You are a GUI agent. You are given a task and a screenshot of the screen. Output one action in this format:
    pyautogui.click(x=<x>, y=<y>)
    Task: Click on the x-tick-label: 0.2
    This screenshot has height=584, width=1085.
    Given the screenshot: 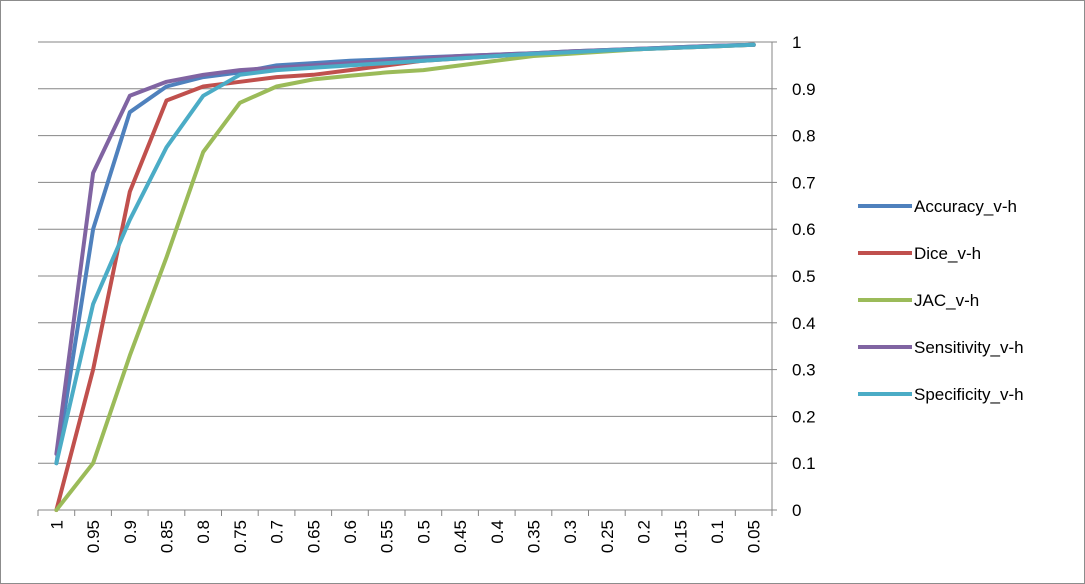 What is the action you would take?
    pyautogui.click(x=644, y=532)
    